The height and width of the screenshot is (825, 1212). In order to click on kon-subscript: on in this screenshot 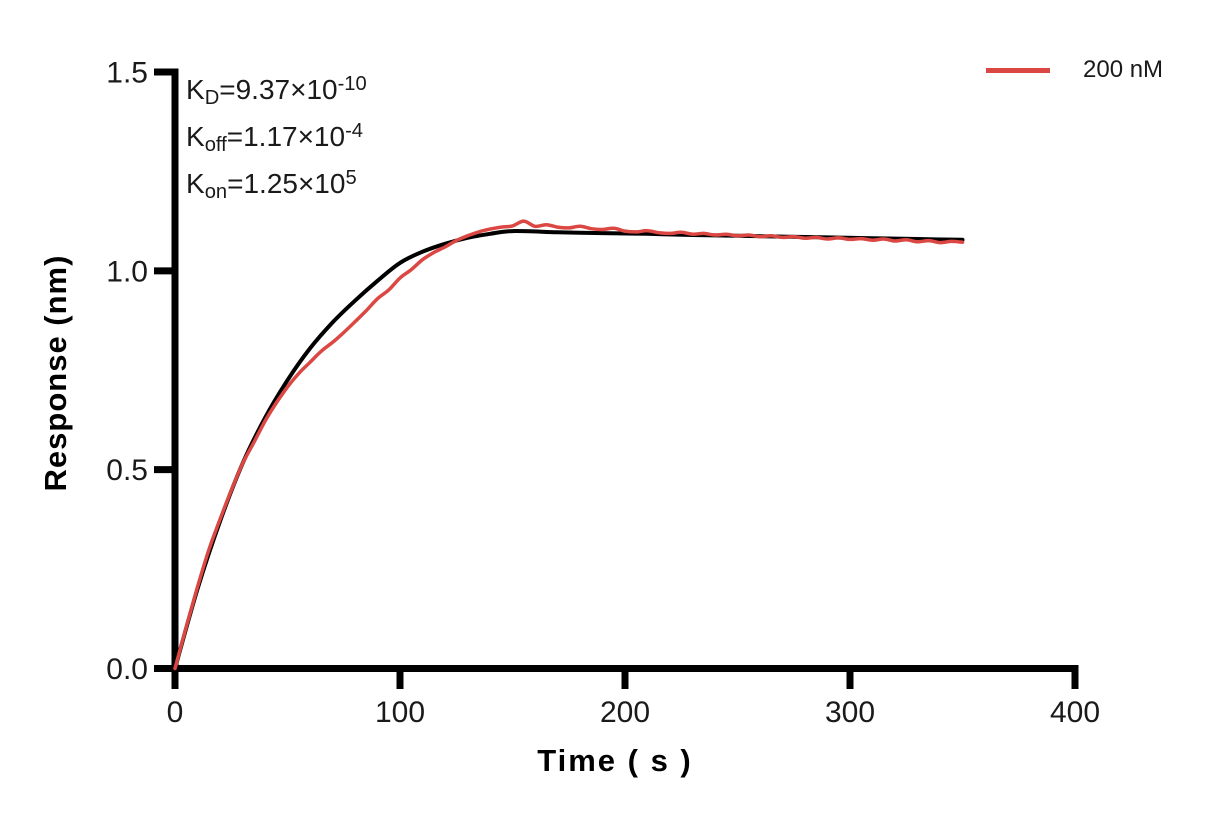, I will do `click(216, 192)`.